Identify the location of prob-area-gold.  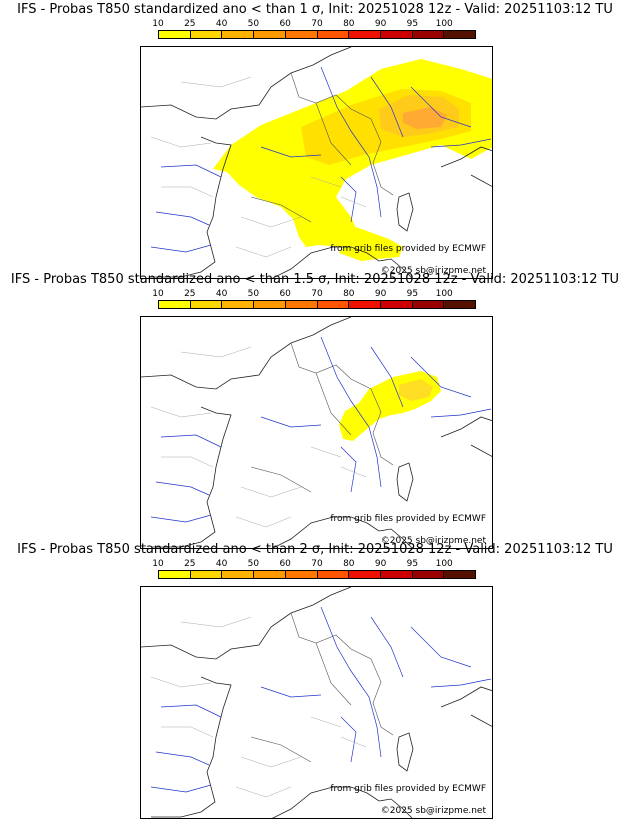
(416, 390).